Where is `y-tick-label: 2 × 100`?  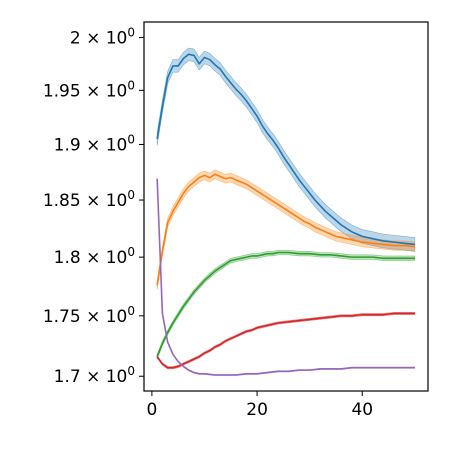 y-tick-label: 2 × 100 is located at coordinates (102, 37).